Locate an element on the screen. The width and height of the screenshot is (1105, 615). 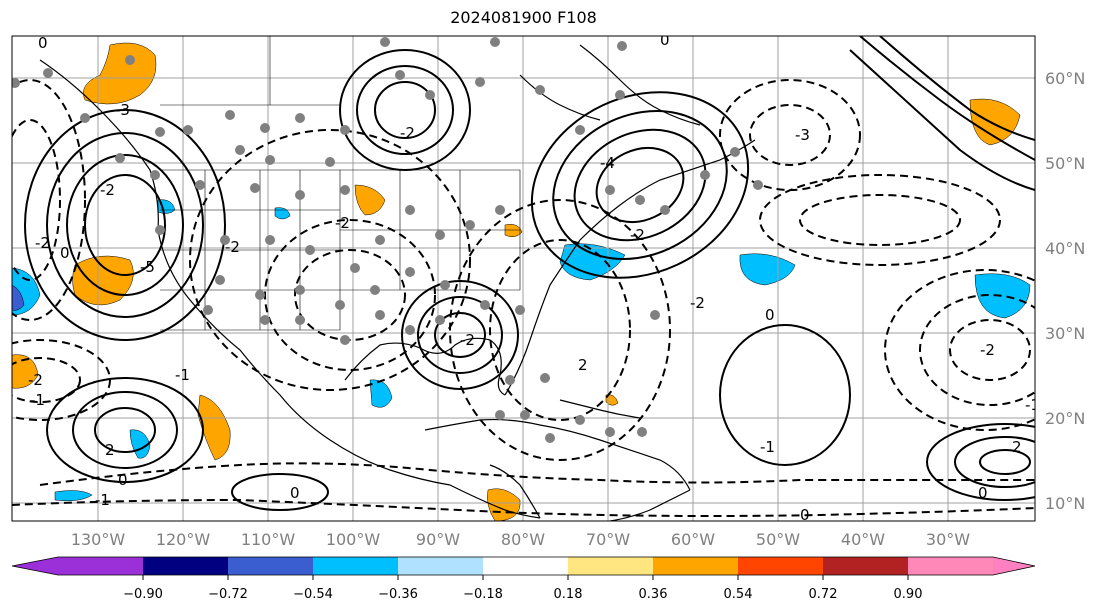
colorbar-tick-label: −0.72 is located at coordinates (228, 594).